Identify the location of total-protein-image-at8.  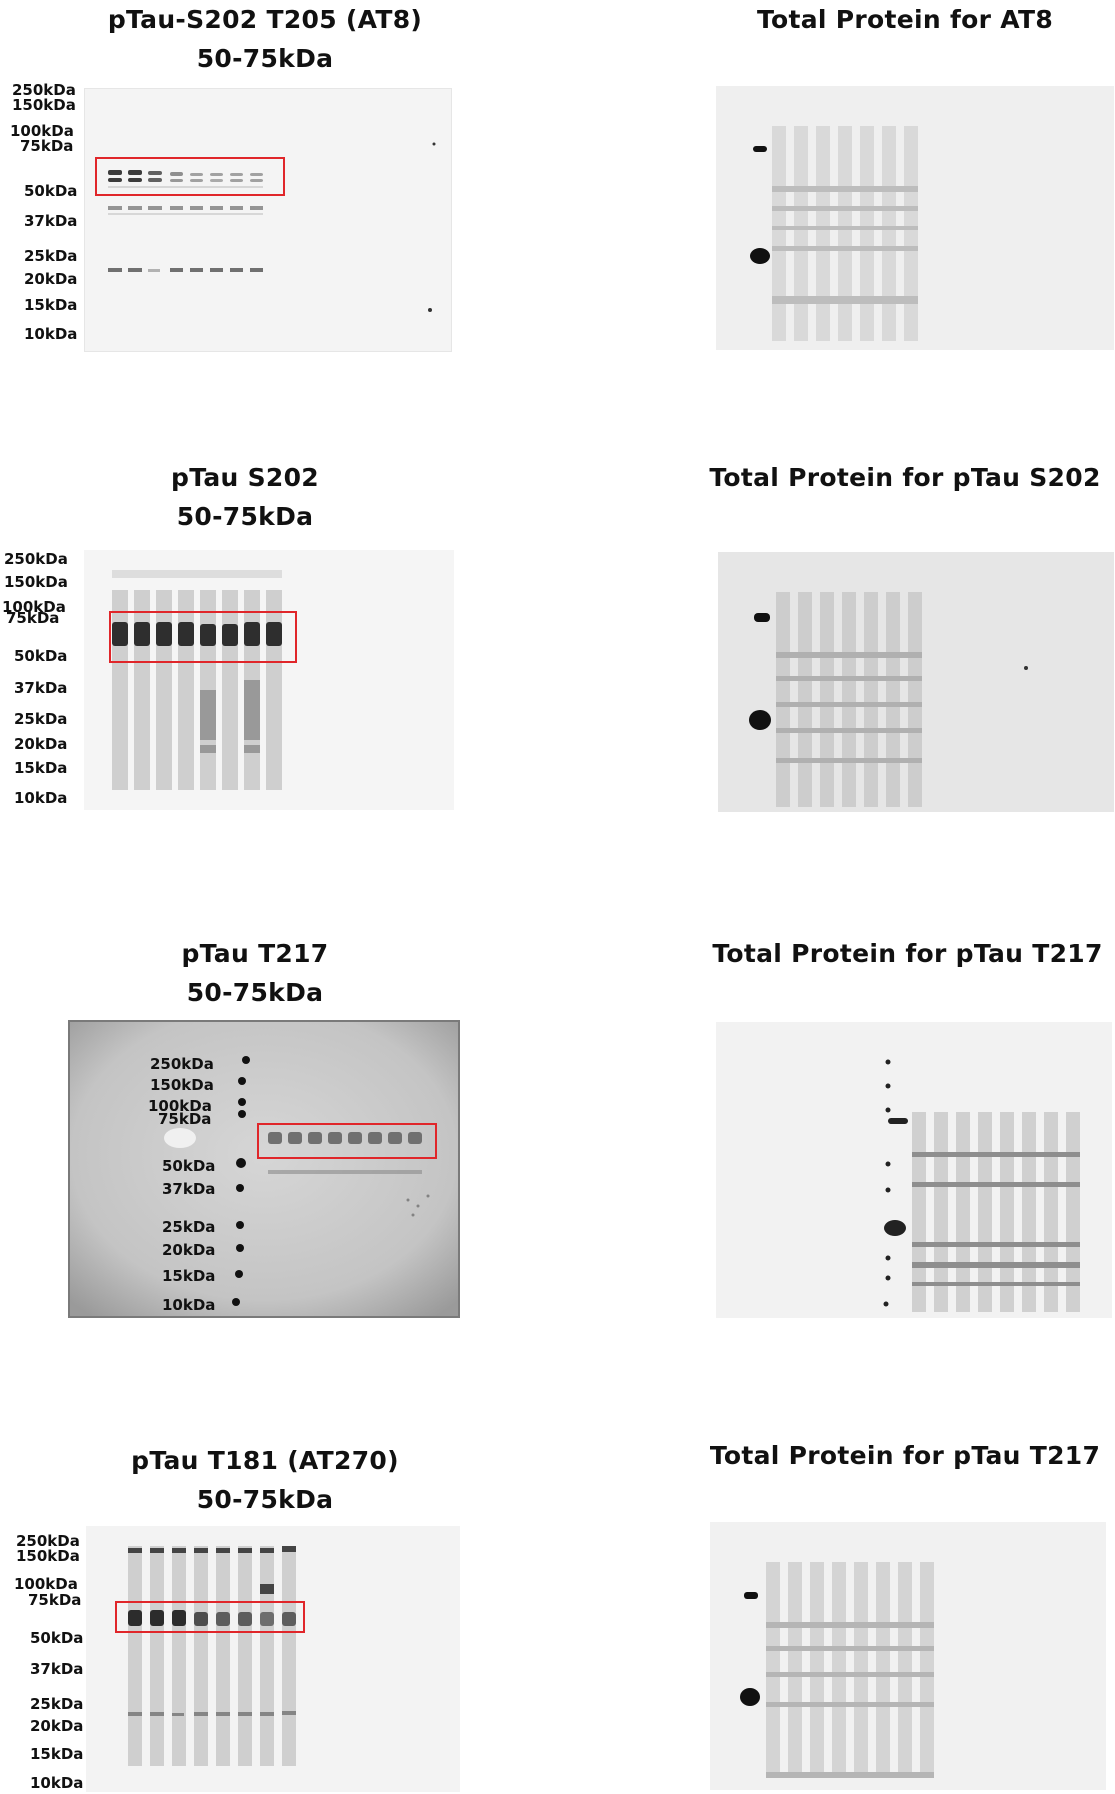
(915, 218).